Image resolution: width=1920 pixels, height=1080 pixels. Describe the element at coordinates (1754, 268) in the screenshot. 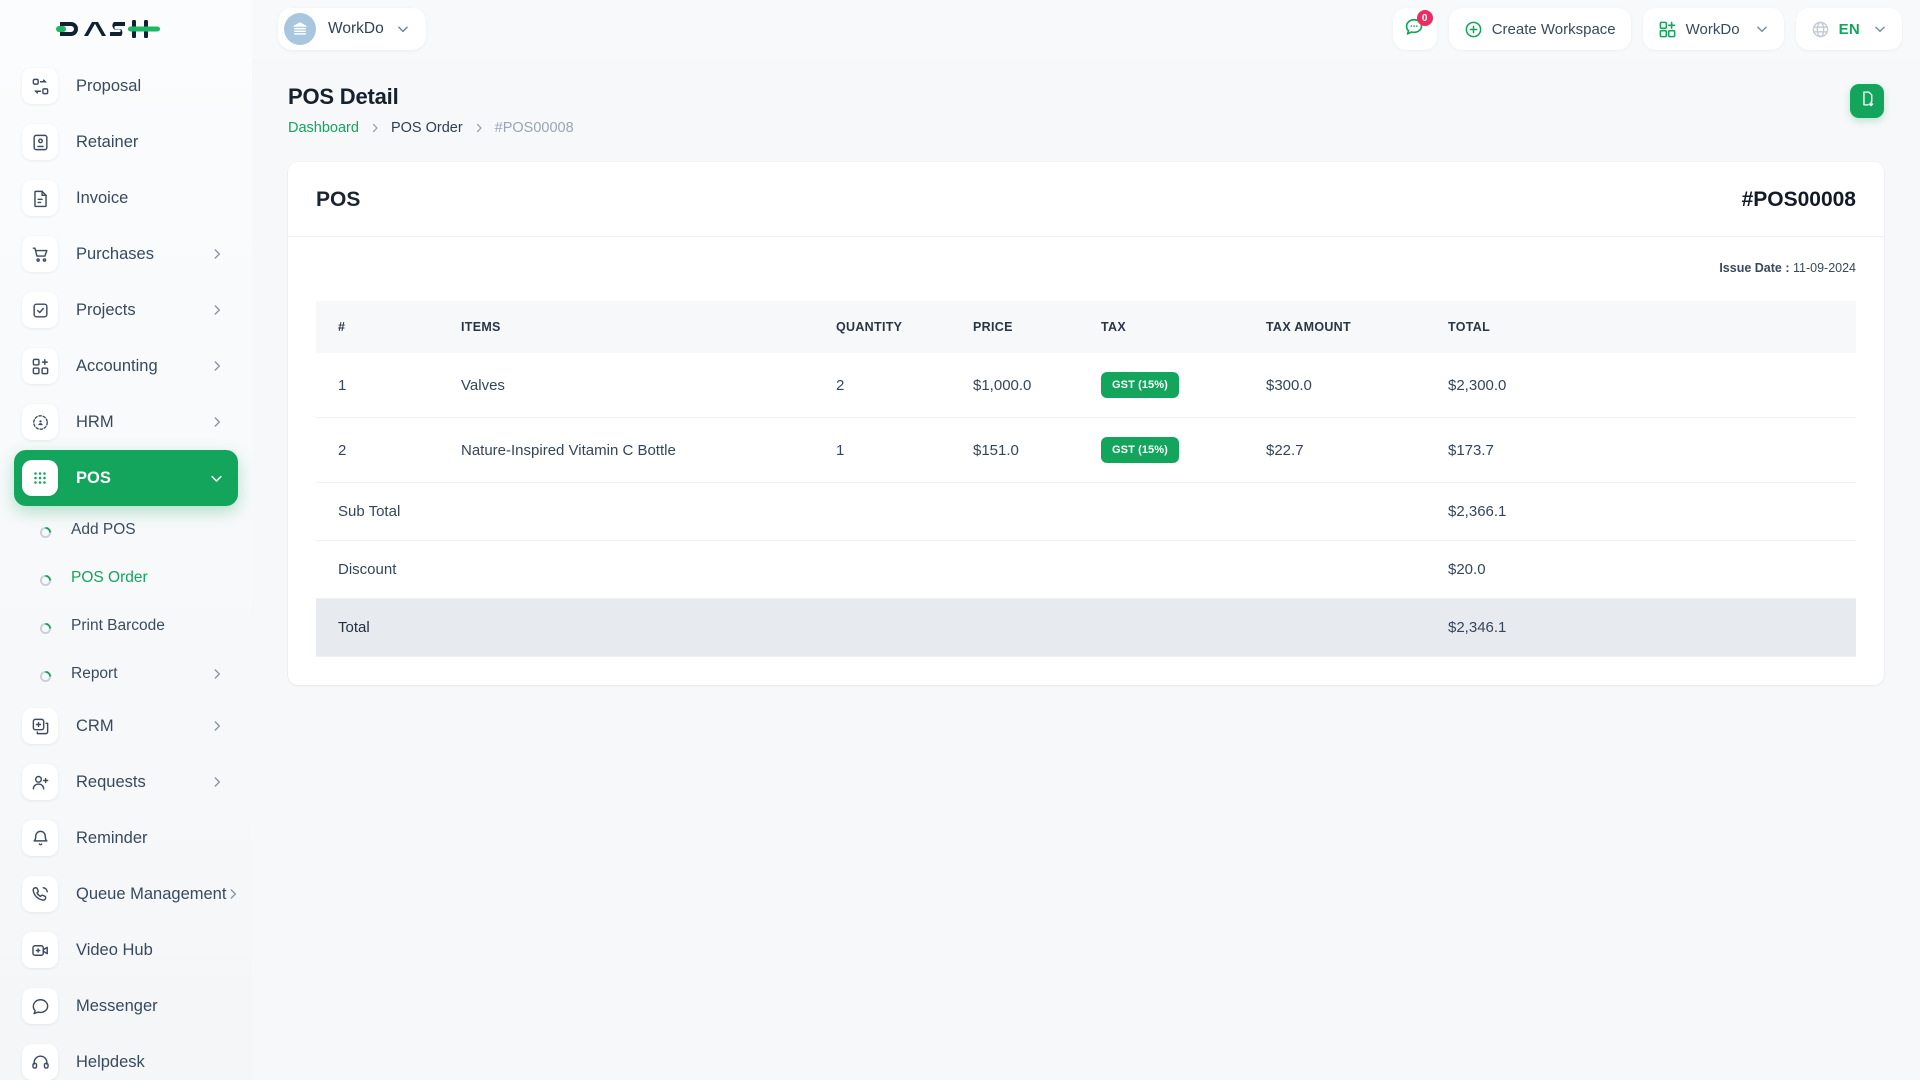

I see `issue-date-label: Issue Date :` at that location.